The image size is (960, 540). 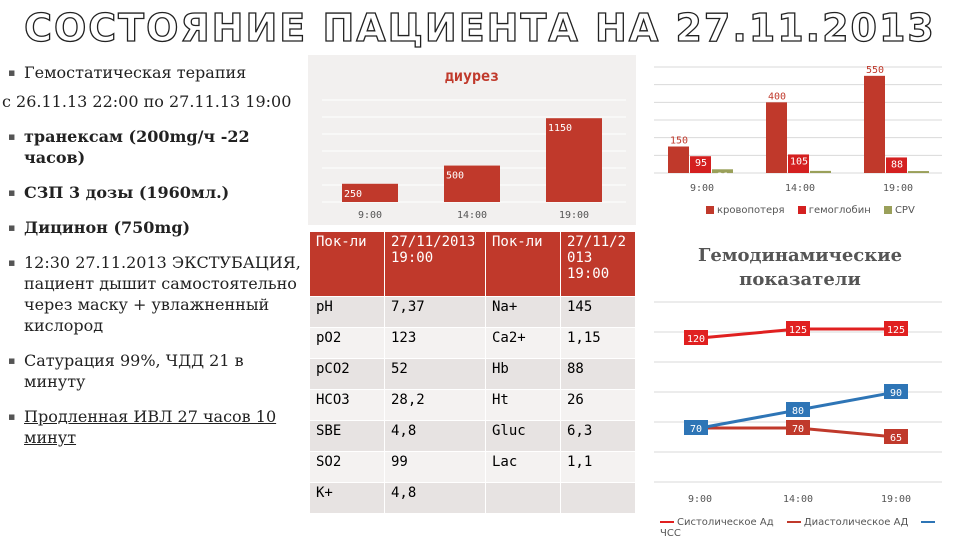 What do you see at coordinates (147, 101) in the screenshot?
I see `therapy-period: с 26.11.13 22:00 по 27.11.13 19:00` at bounding box center [147, 101].